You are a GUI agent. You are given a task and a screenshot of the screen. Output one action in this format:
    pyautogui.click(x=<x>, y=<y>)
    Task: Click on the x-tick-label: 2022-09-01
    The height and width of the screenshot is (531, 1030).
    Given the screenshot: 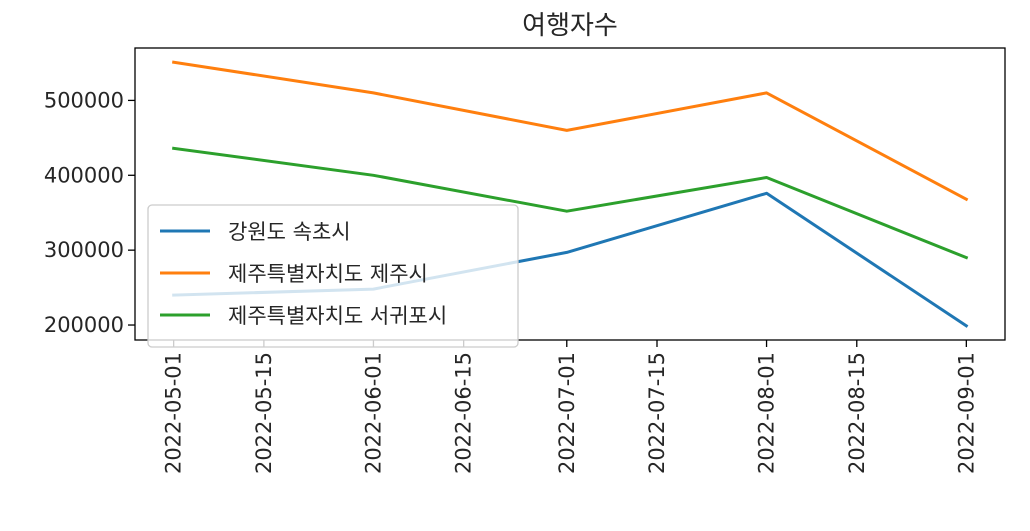 What is the action you would take?
    pyautogui.click(x=966, y=413)
    